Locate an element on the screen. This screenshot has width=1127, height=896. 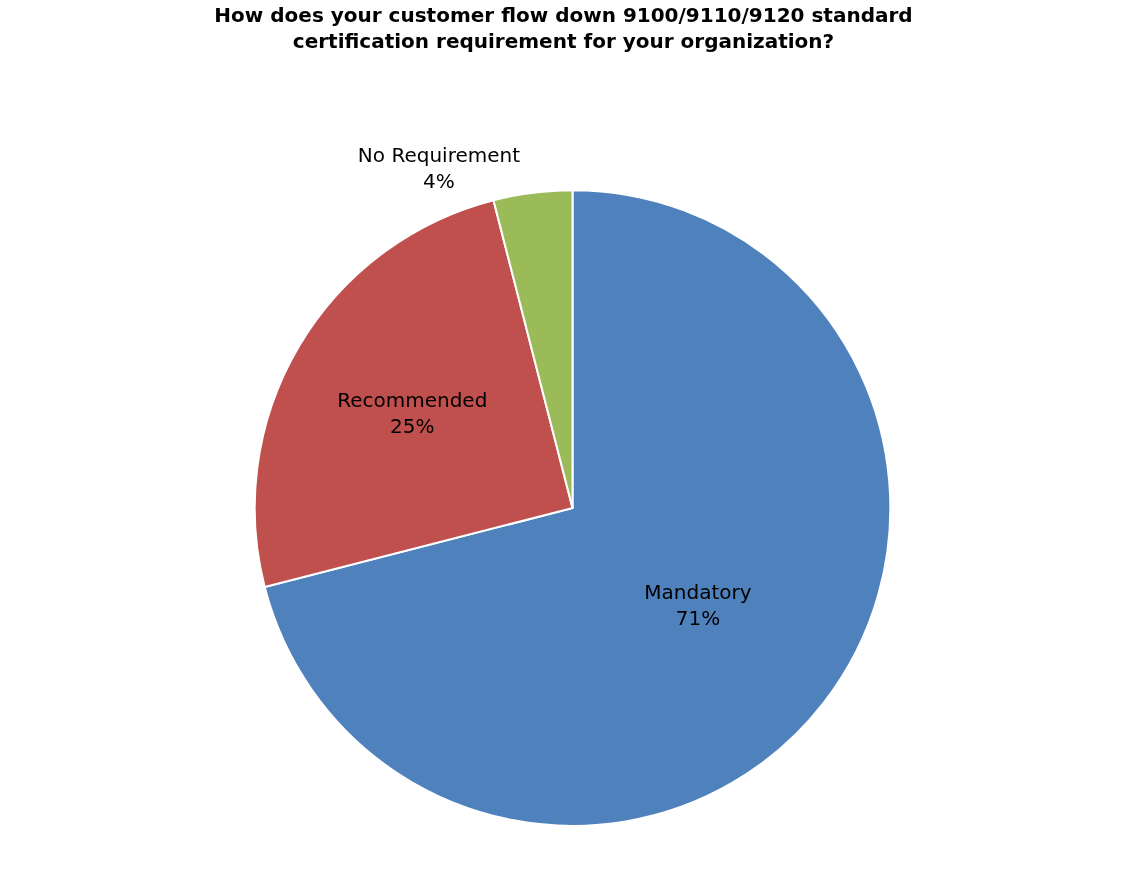
data-label: 25% is located at coordinates (412, 426).